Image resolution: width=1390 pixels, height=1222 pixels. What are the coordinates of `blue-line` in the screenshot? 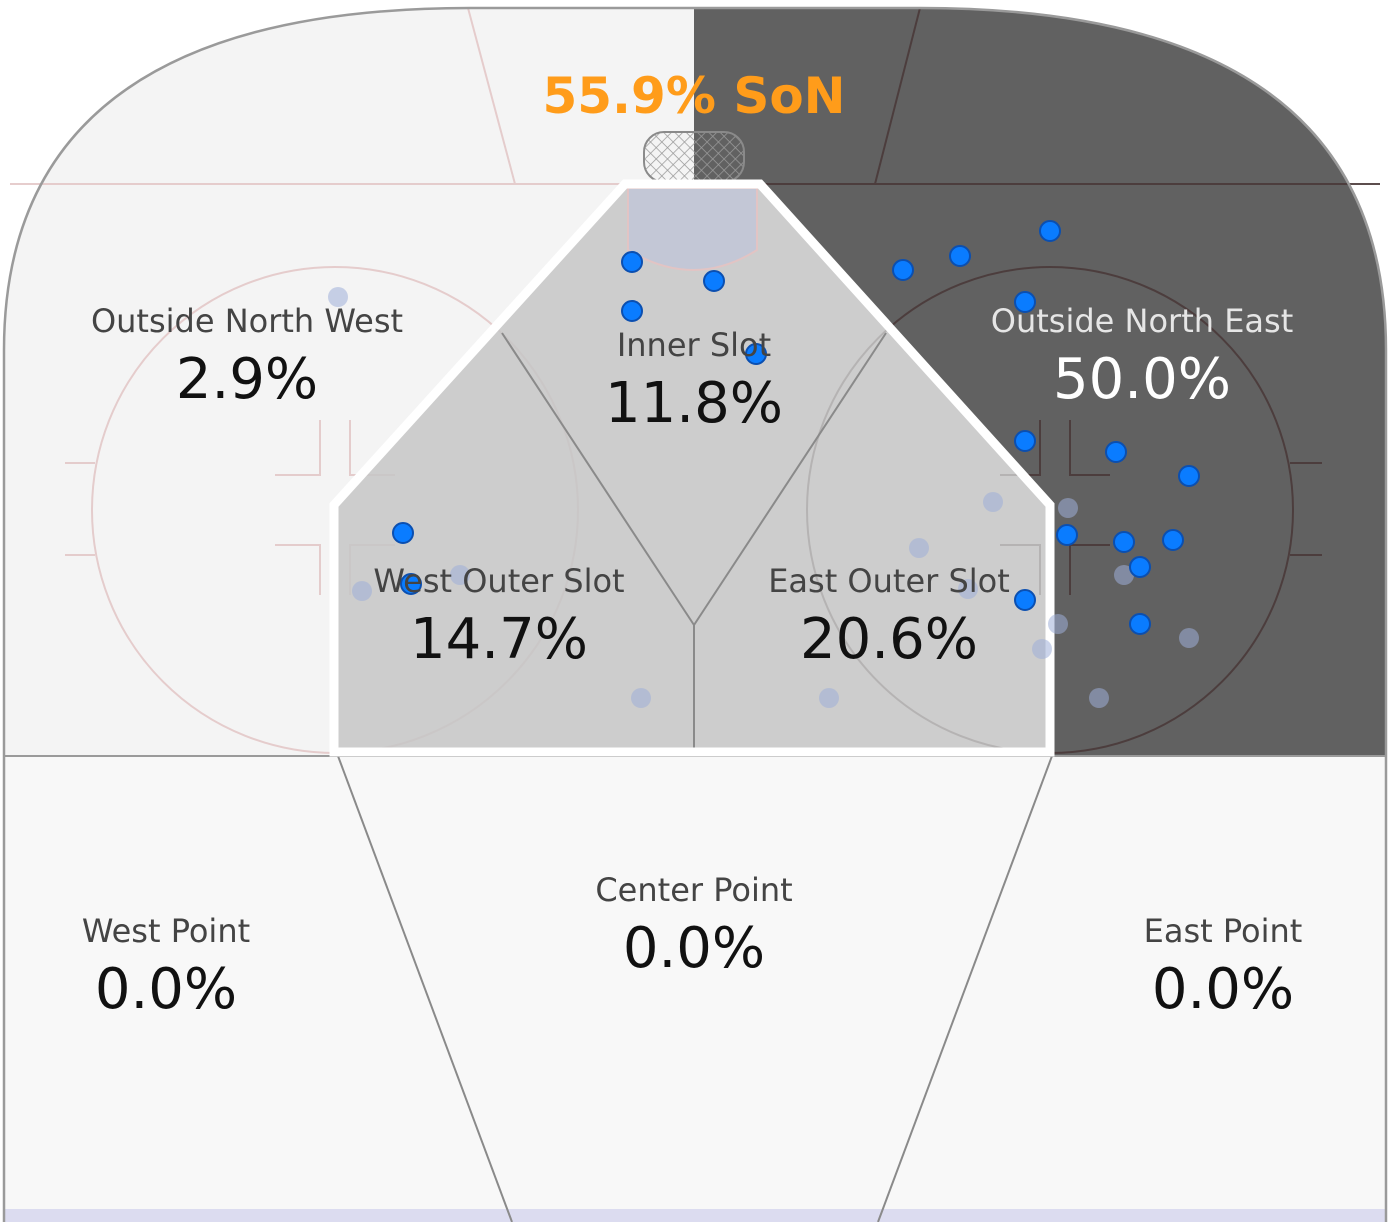 It's located at (695, 1215).